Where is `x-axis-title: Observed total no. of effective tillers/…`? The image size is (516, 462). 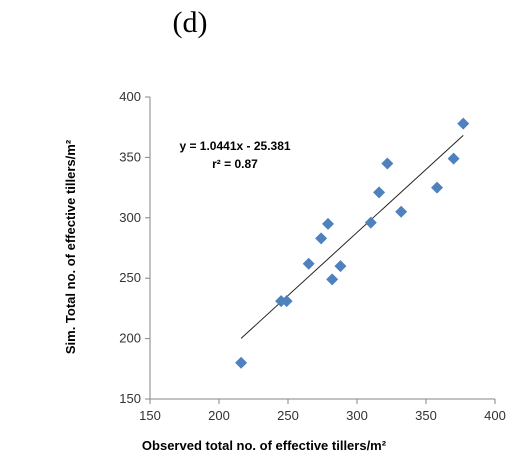
x-axis-title: Observed total no. of effective tillers/… is located at coordinates (264, 445).